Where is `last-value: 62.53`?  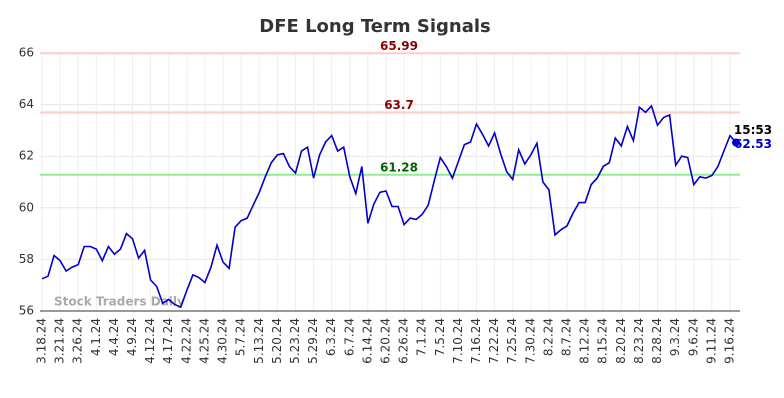
last-value: 62.53 is located at coordinates (753, 144).